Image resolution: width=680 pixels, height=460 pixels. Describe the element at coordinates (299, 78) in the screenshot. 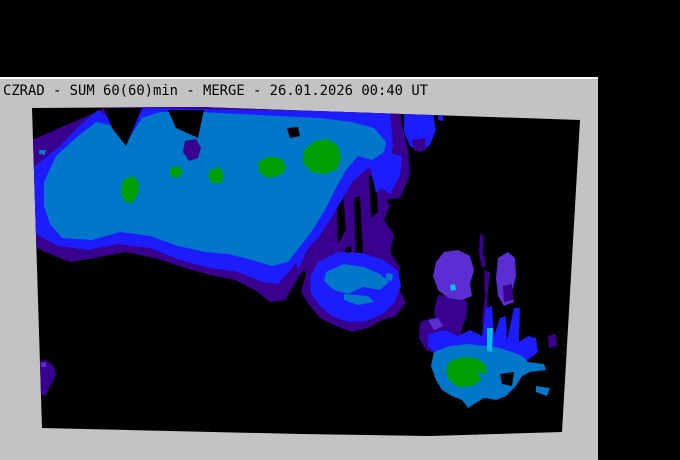

I see `panel-top-border` at that location.